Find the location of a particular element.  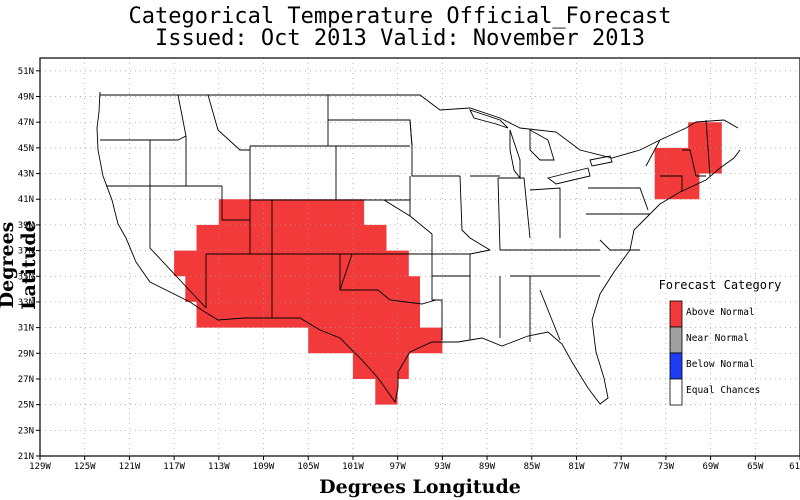

y-tick-label: 39N is located at coordinates (26, 226).